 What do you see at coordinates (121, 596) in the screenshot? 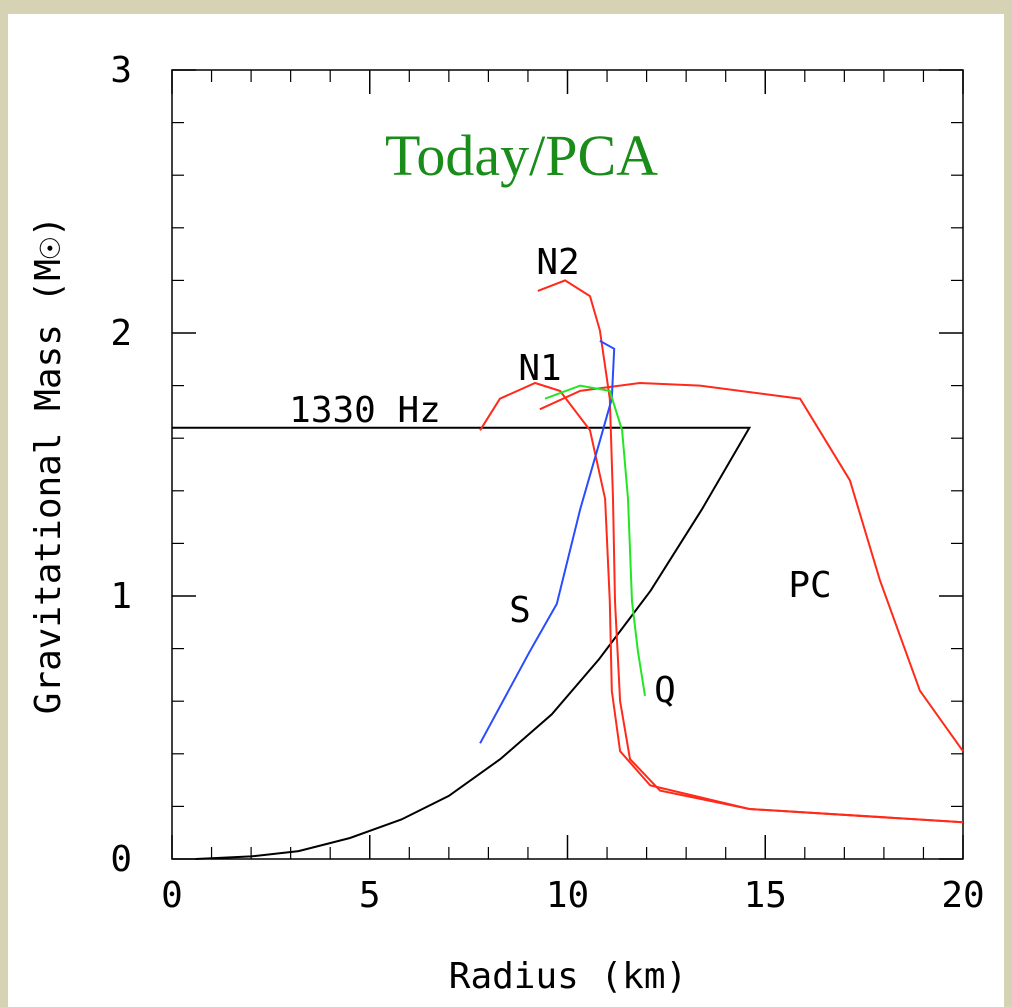
I see `y-tick-label: 1` at bounding box center [121, 596].